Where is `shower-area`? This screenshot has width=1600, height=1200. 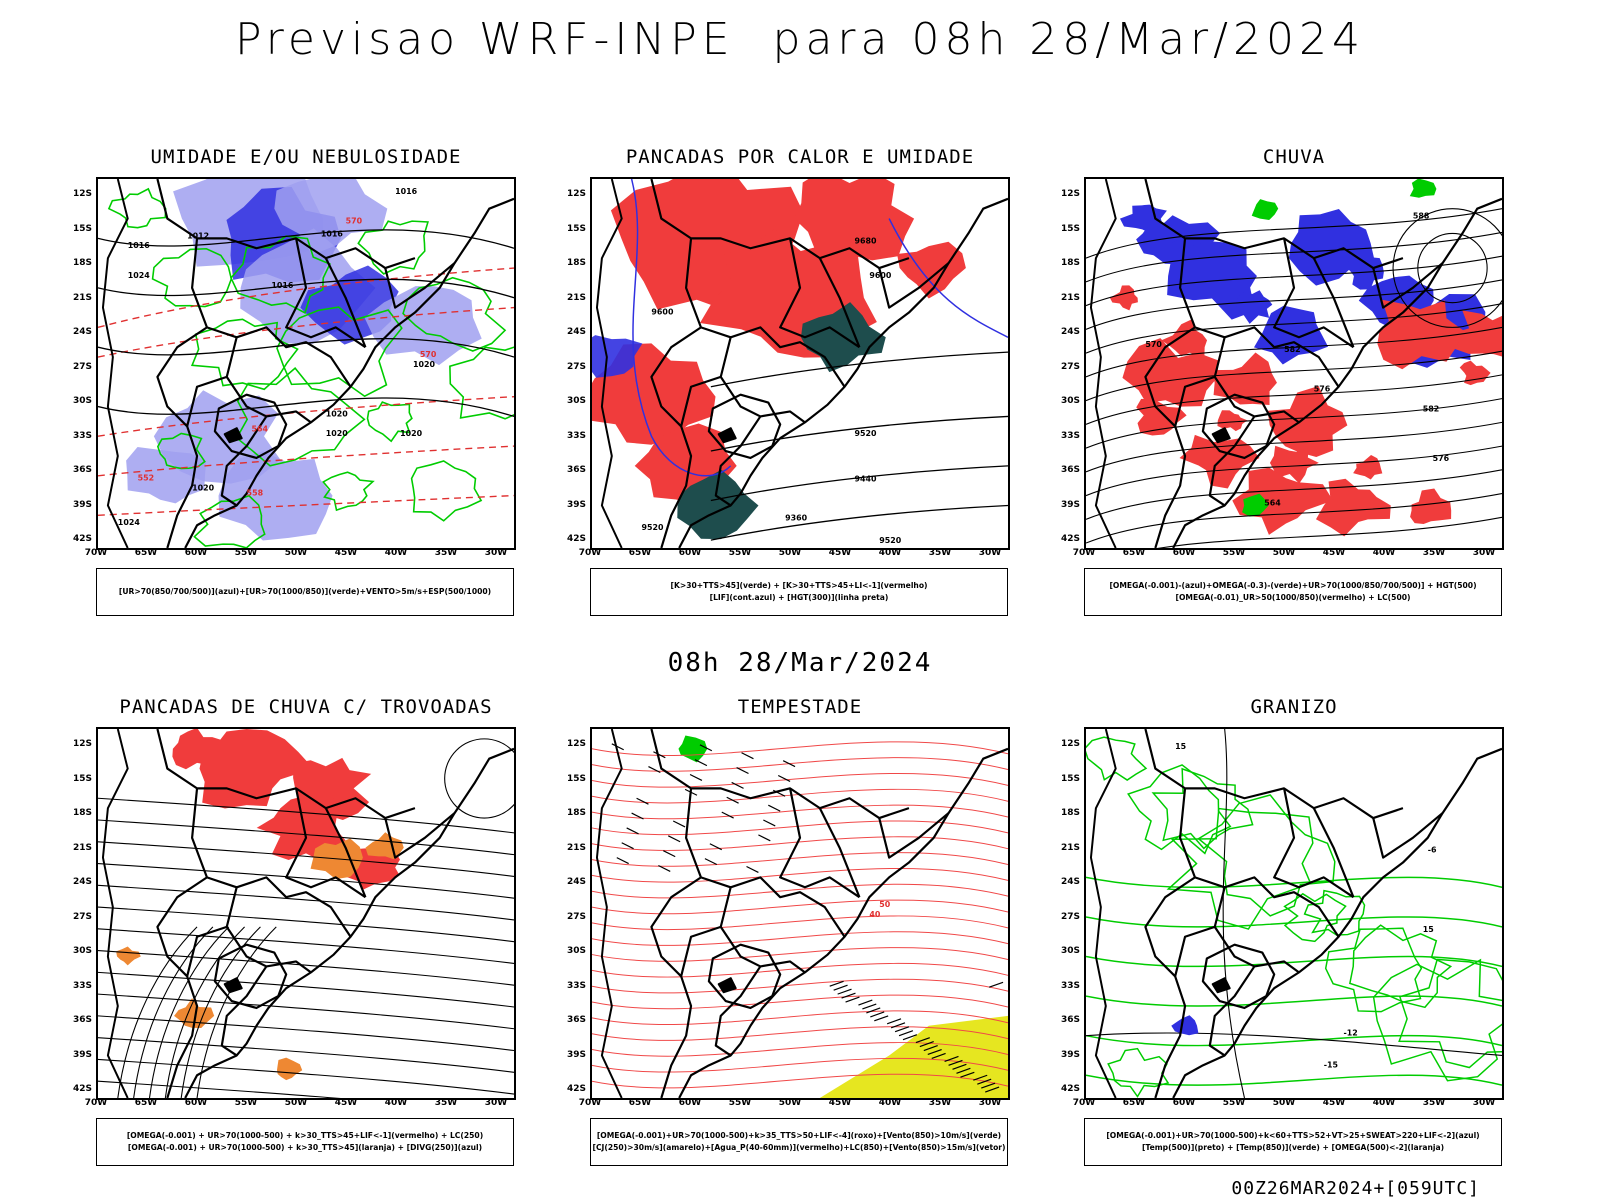 shower-area is located at coordinates (128, 956).